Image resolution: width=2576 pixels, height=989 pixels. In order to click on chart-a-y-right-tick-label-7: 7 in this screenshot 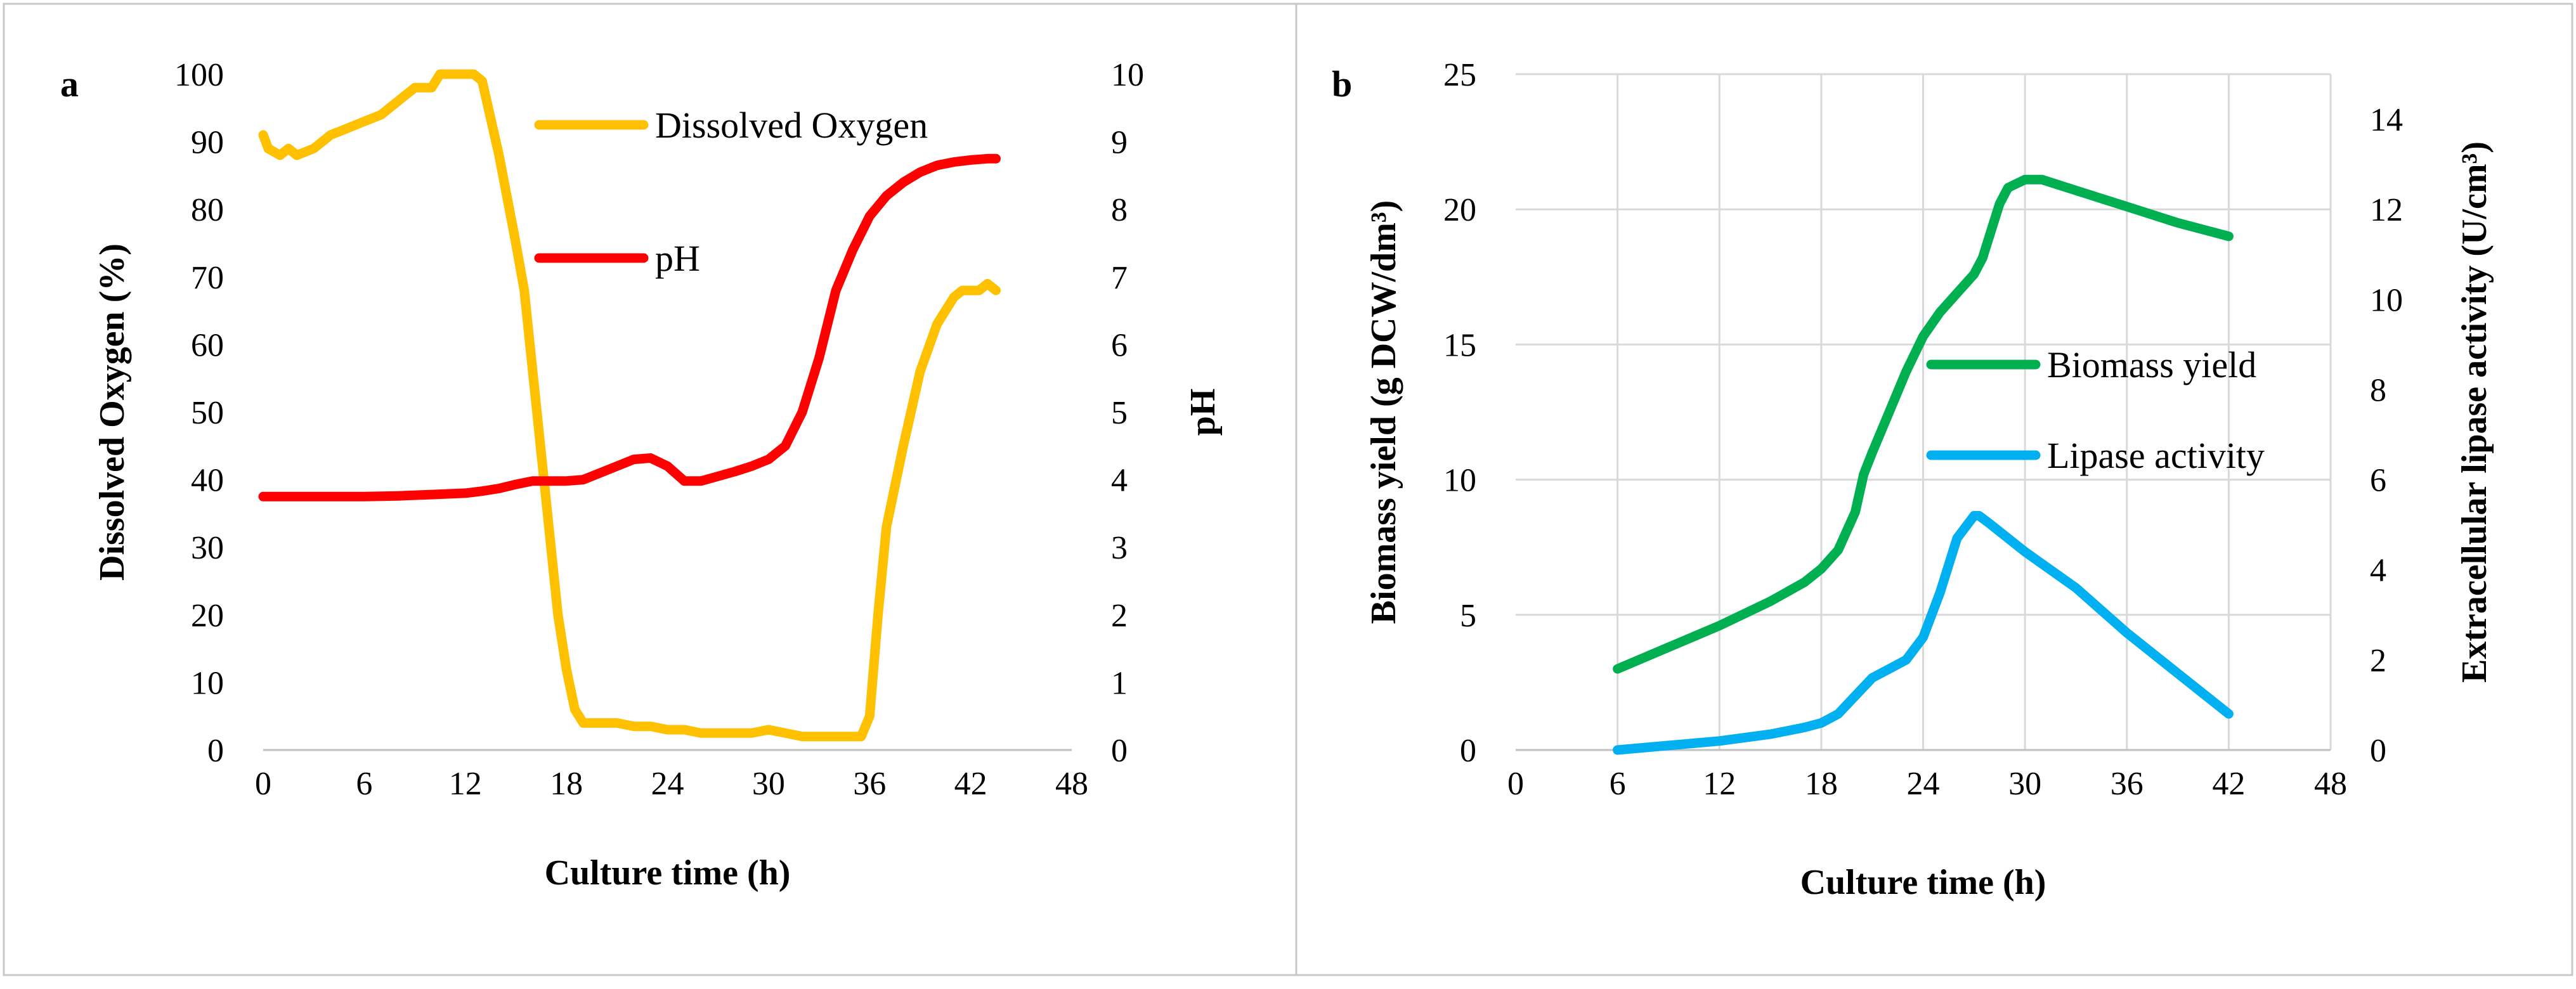, I will do `click(1119, 278)`.